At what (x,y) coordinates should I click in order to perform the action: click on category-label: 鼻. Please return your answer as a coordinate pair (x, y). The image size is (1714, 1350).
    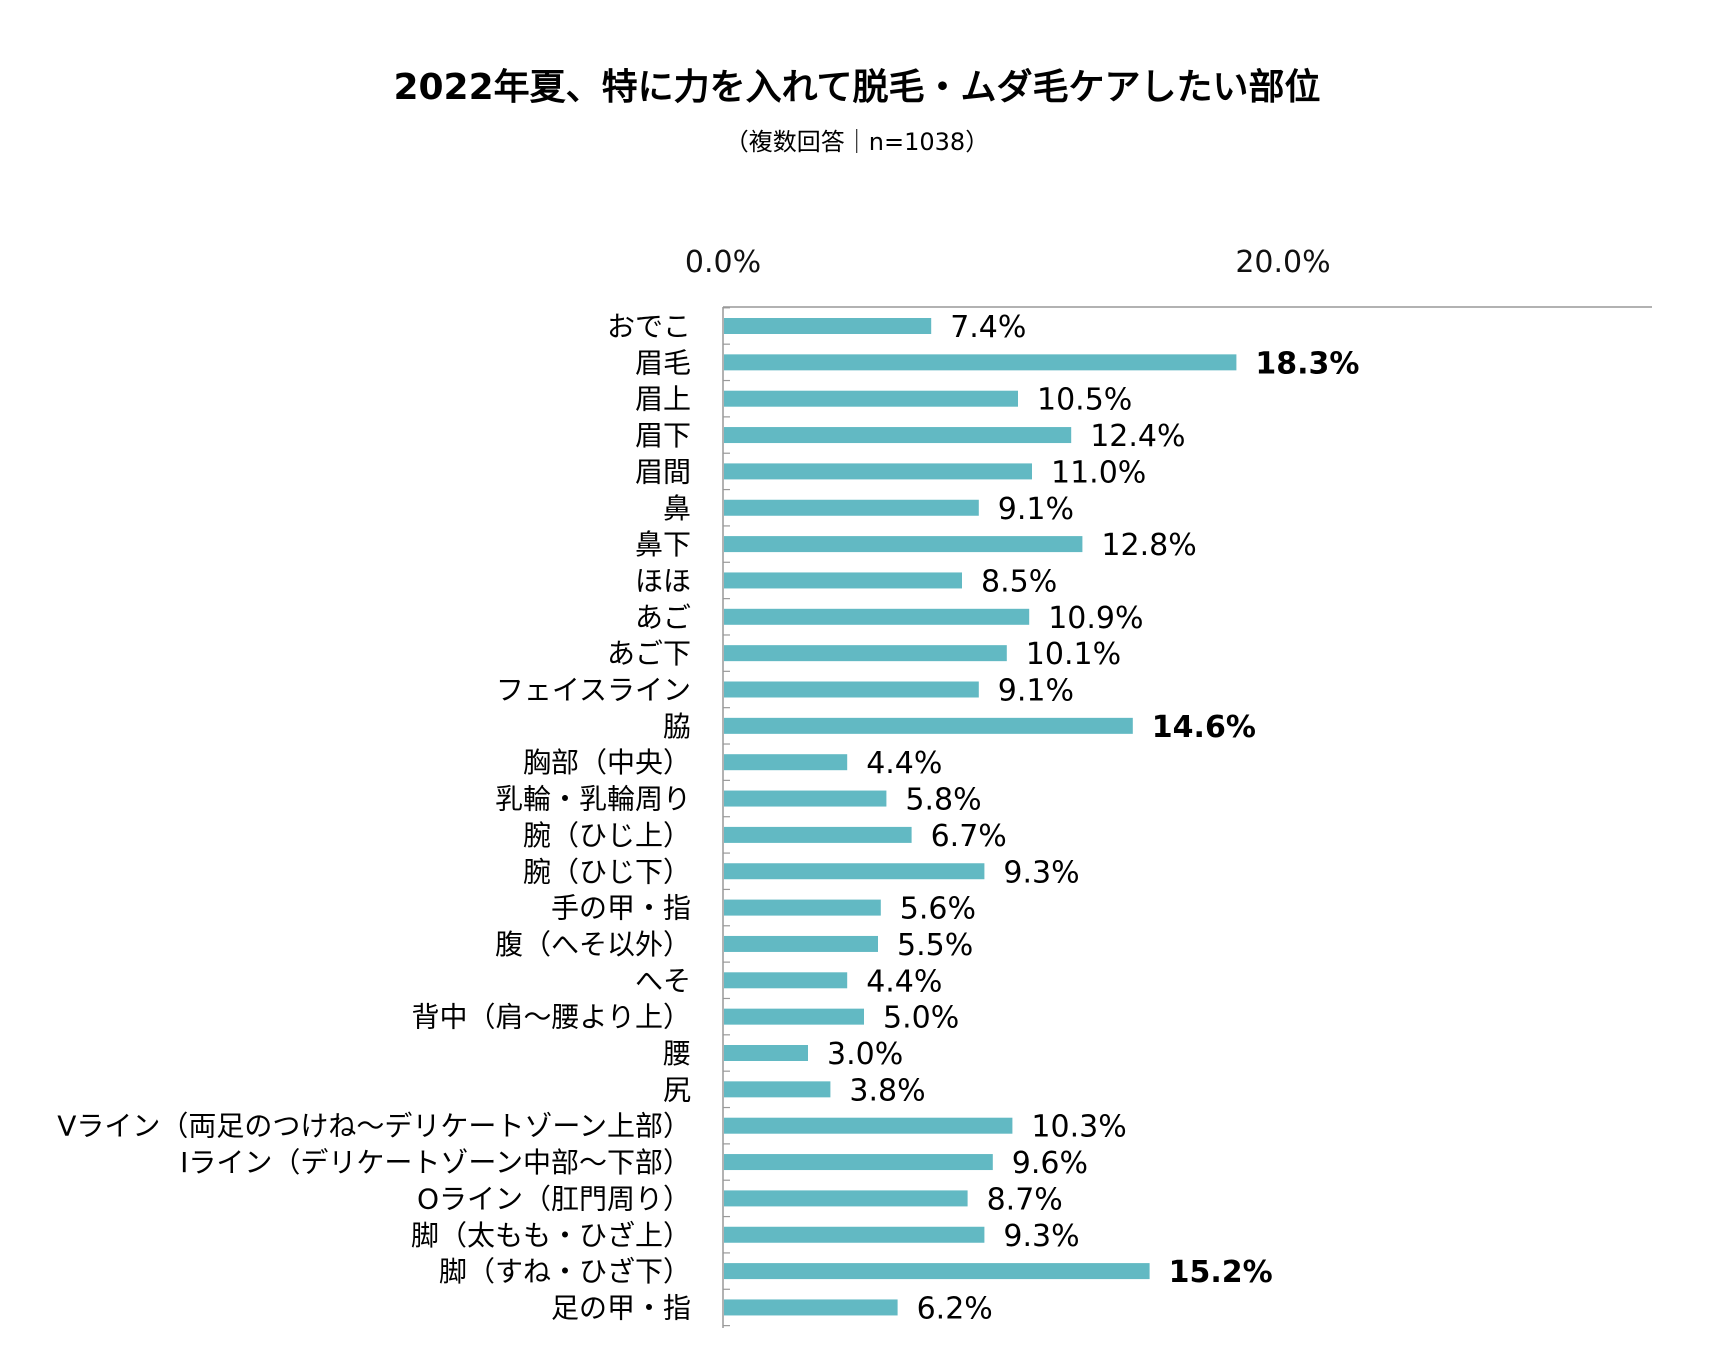
    Looking at the image, I should click on (677, 508).